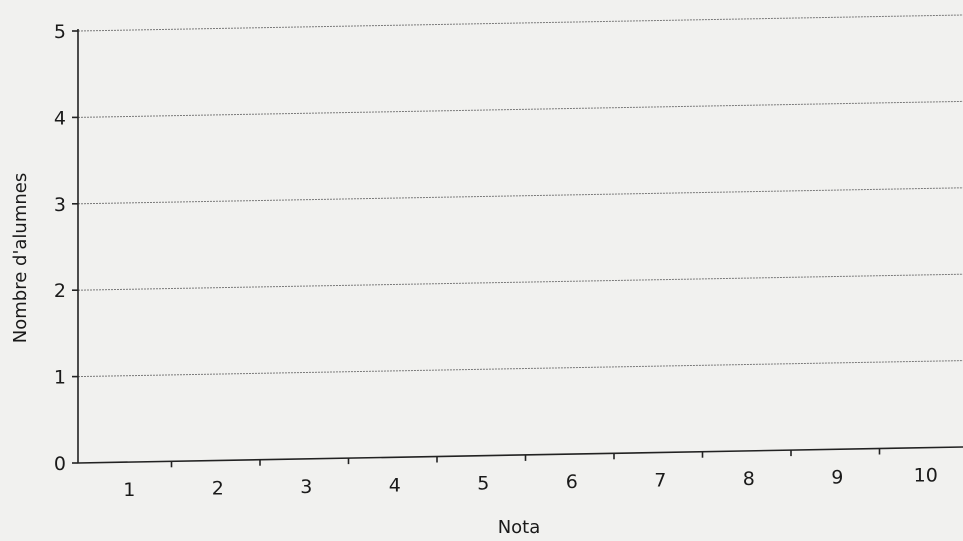  What do you see at coordinates (60, 118) in the screenshot?
I see `y-tick-label-4: 4` at bounding box center [60, 118].